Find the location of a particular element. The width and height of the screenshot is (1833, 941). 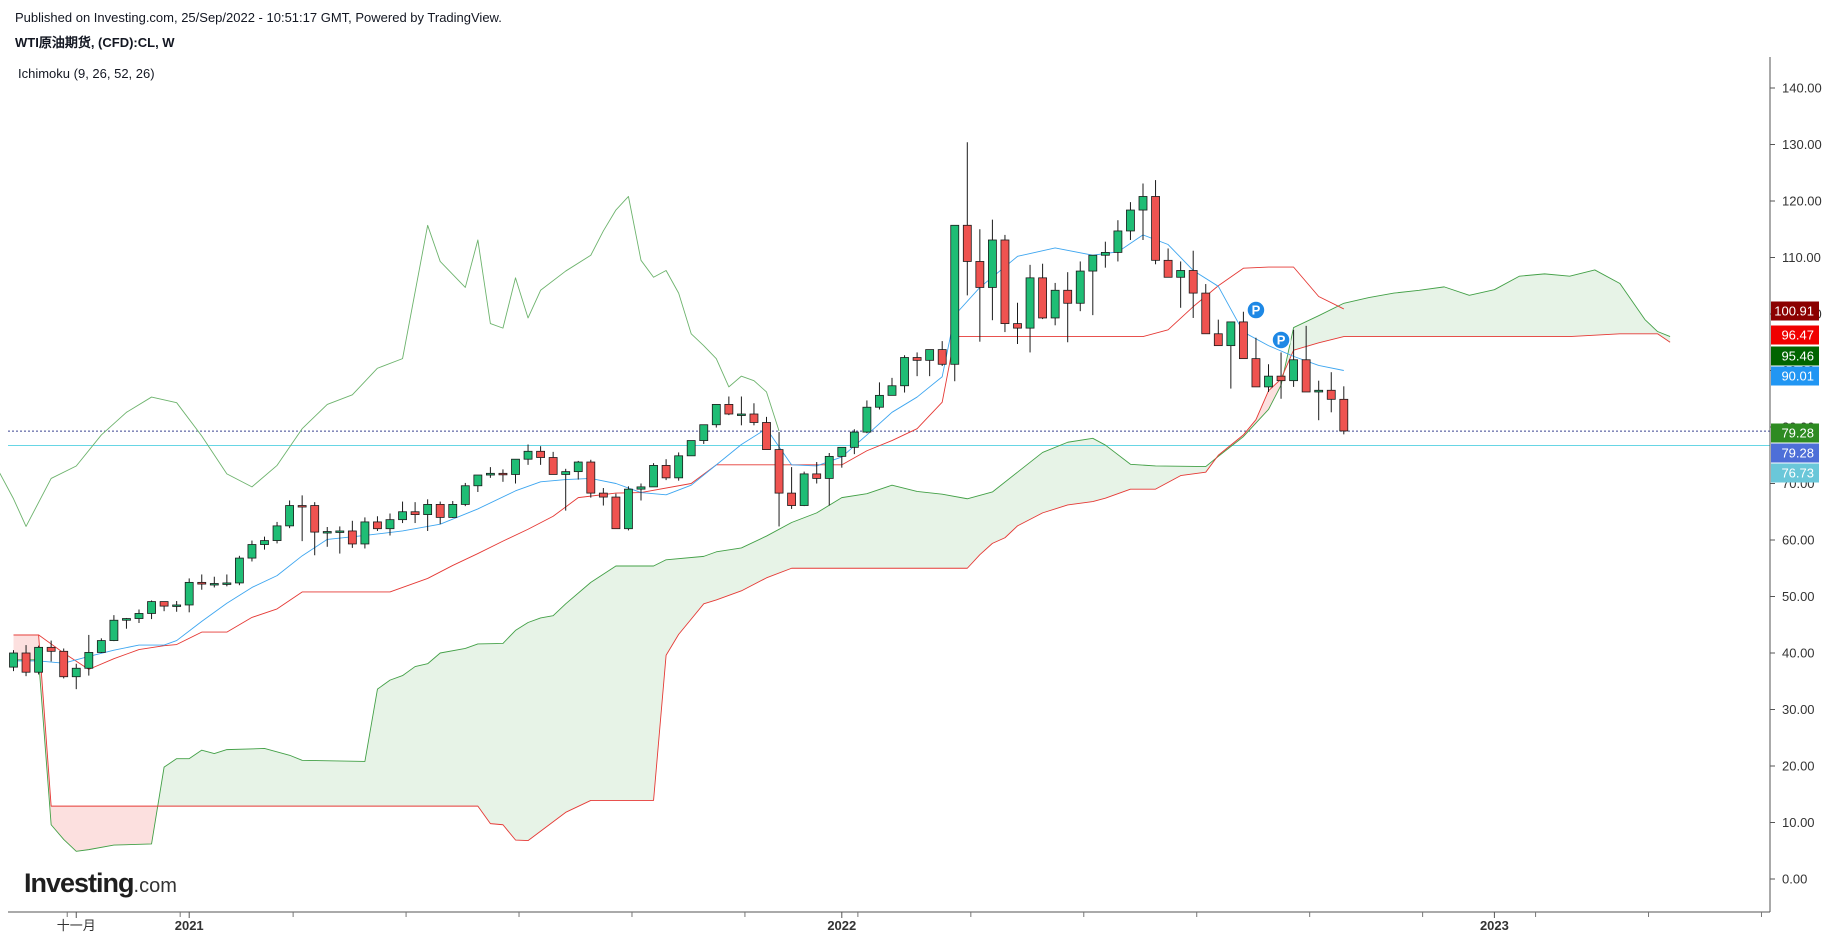

price-badge-label: 76.73 is located at coordinates (1797, 473).